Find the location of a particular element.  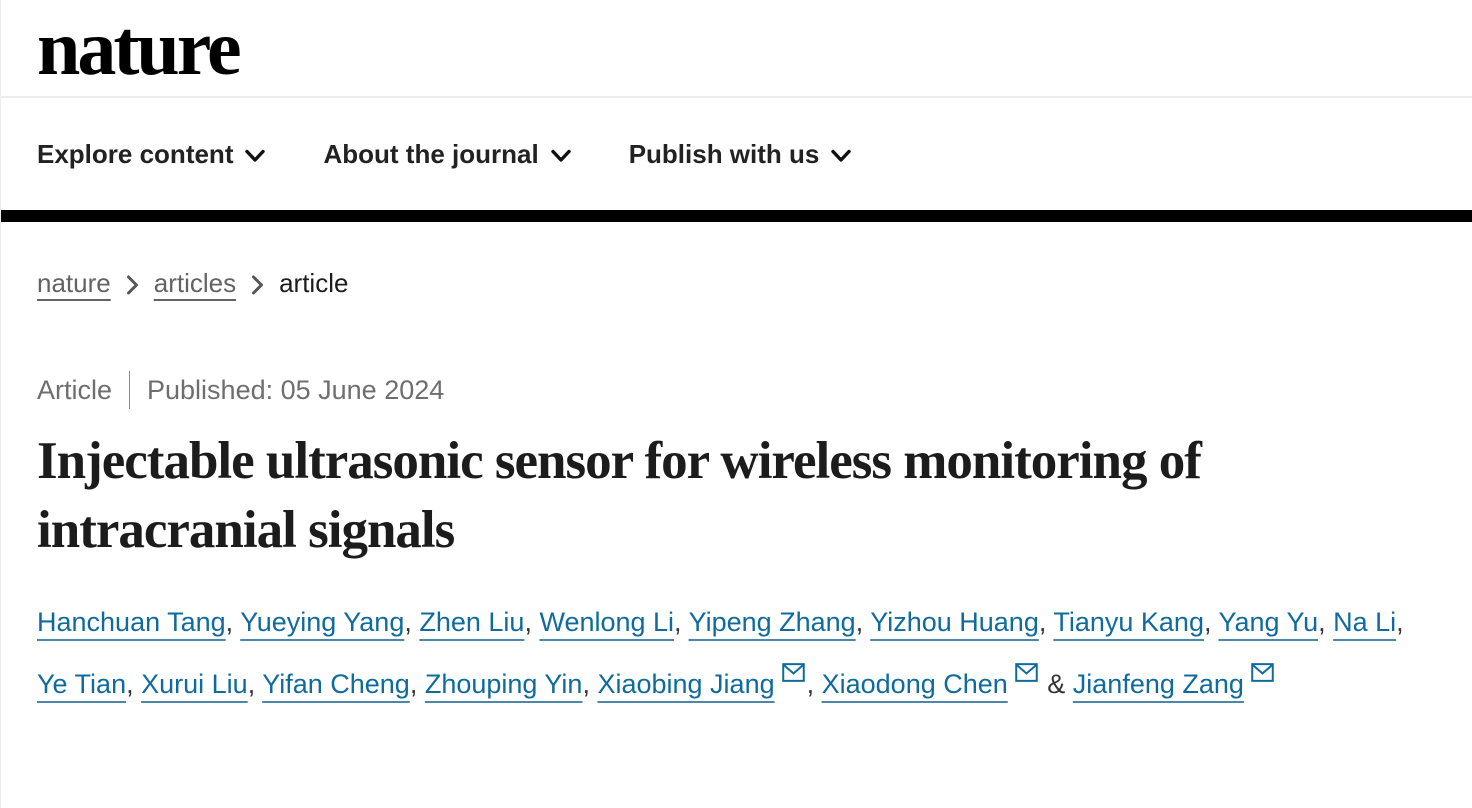

breadcrumb-item-article: article is located at coordinates (314, 283).